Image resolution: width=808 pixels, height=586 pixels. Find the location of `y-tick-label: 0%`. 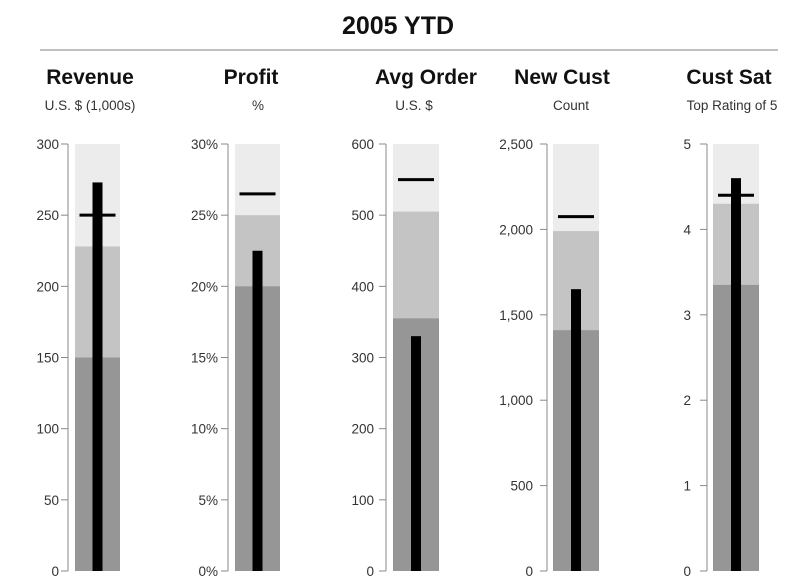

y-tick-label: 0% is located at coordinates (208, 571).